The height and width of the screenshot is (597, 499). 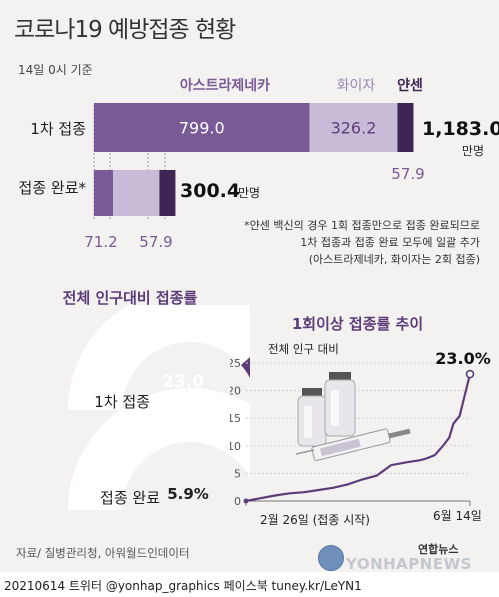 What do you see at coordinates (326, 409) in the screenshot?
I see `vaccine-vial-icon` at bounding box center [326, 409].